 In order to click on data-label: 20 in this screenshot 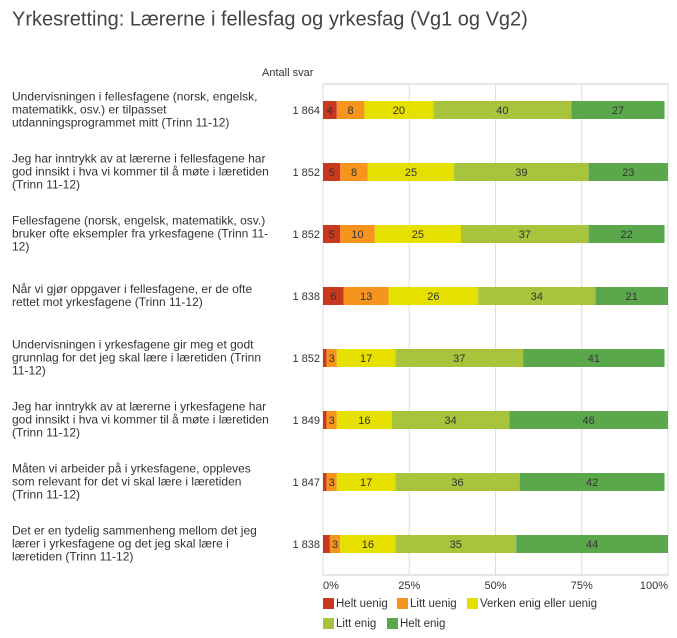, I will do `click(399, 111)`.